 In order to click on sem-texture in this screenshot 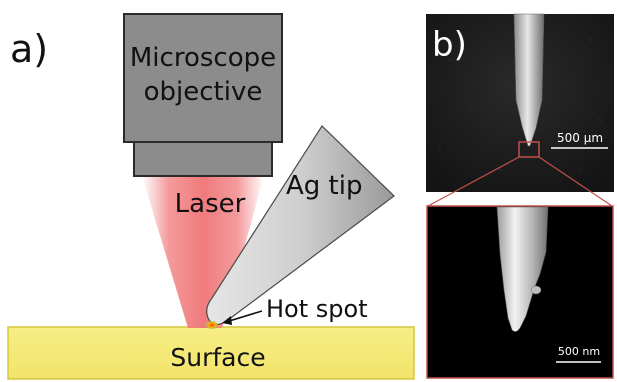, I will do `click(520, 105)`.